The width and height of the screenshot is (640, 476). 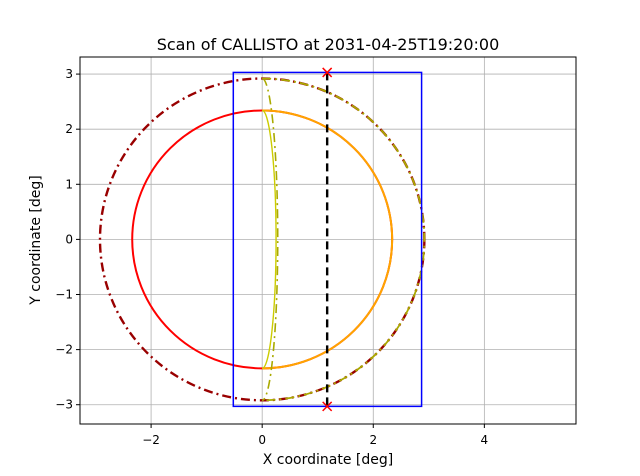 What do you see at coordinates (328, 460) in the screenshot?
I see `x-axis-label: X coordinate [deg]` at bounding box center [328, 460].